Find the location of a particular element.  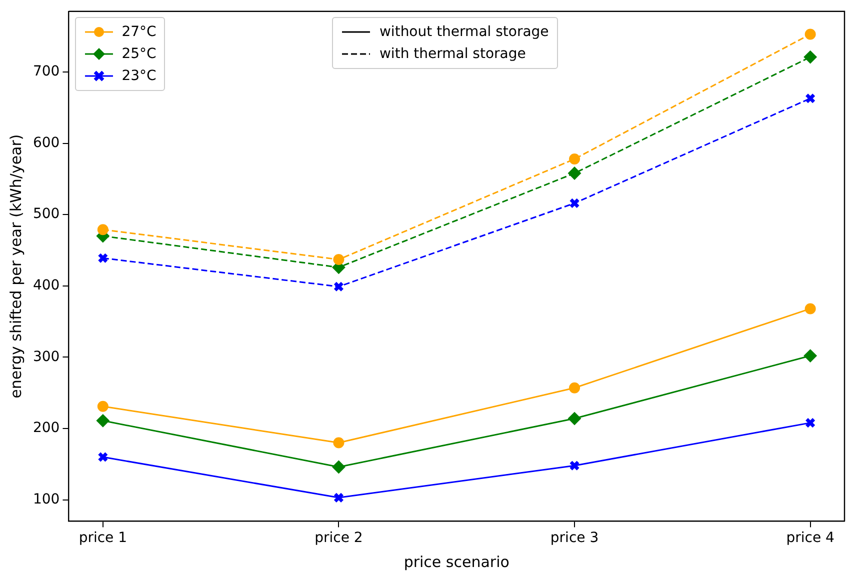

y-axis-title: energy shifted per year (kWh/year) is located at coordinates (15, 266).